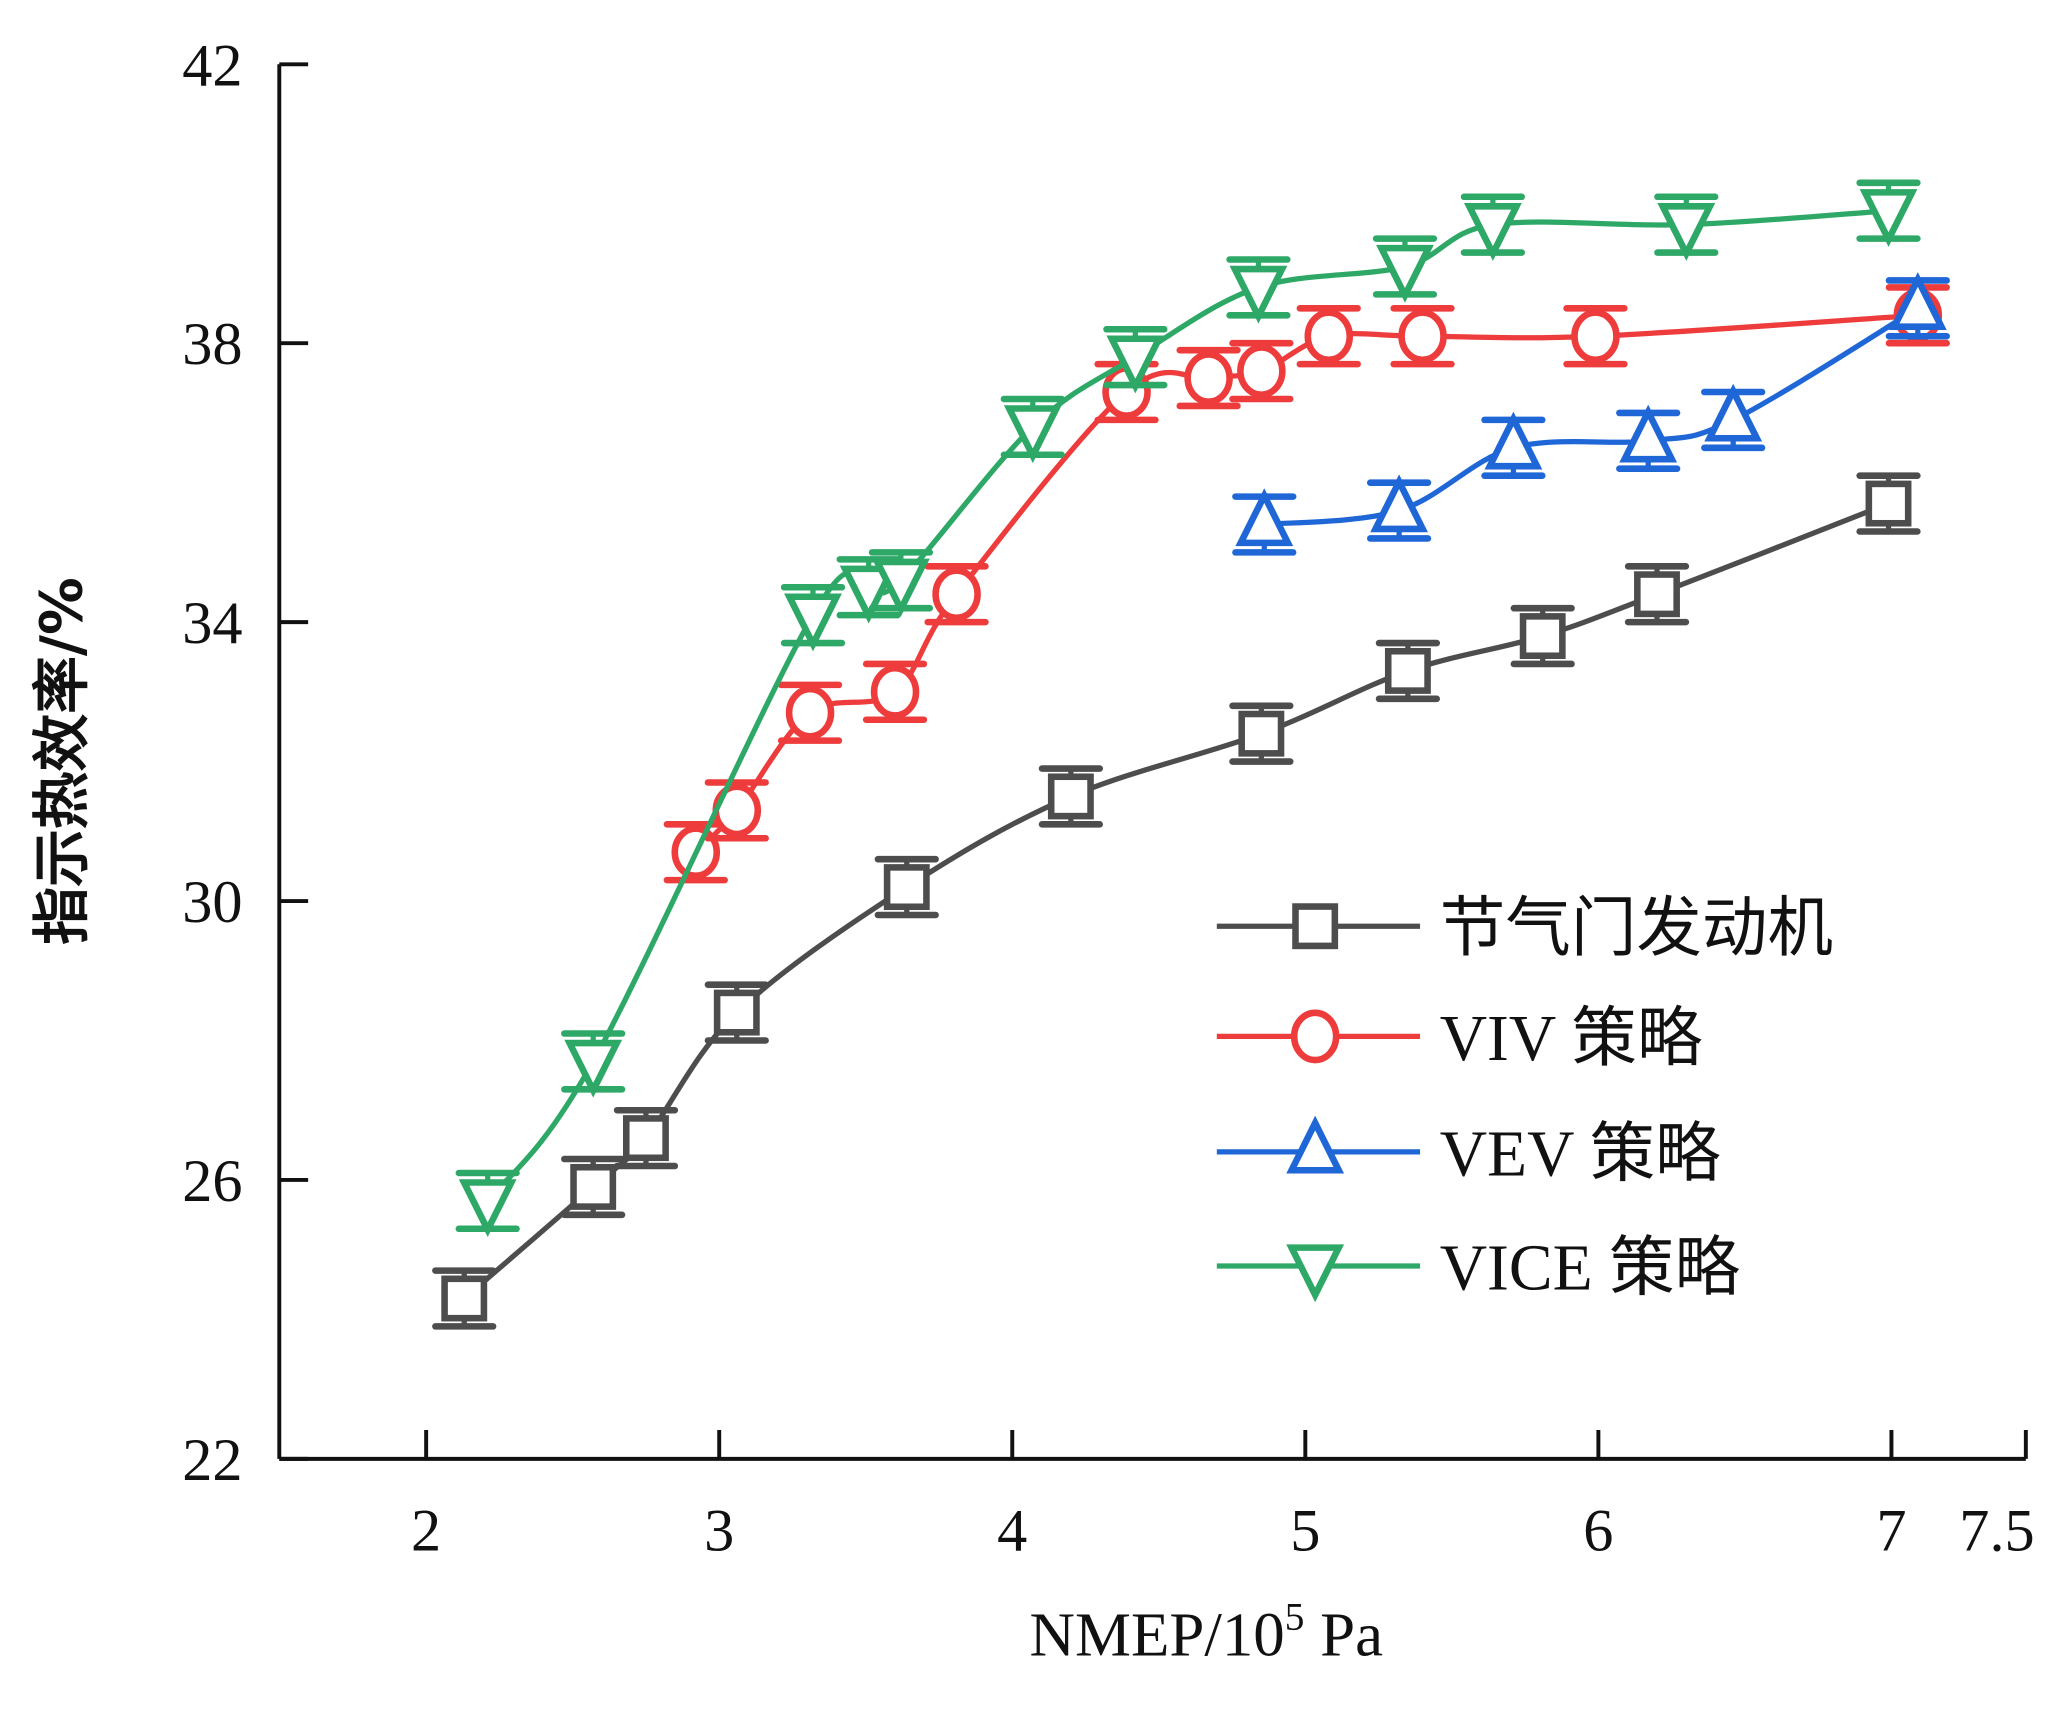 The width and height of the screenshot is (2056, 1716). Describe the element at coordinates (1590, 1269) in the screenshot. I see `legend-label: VICE 策略` at that location.